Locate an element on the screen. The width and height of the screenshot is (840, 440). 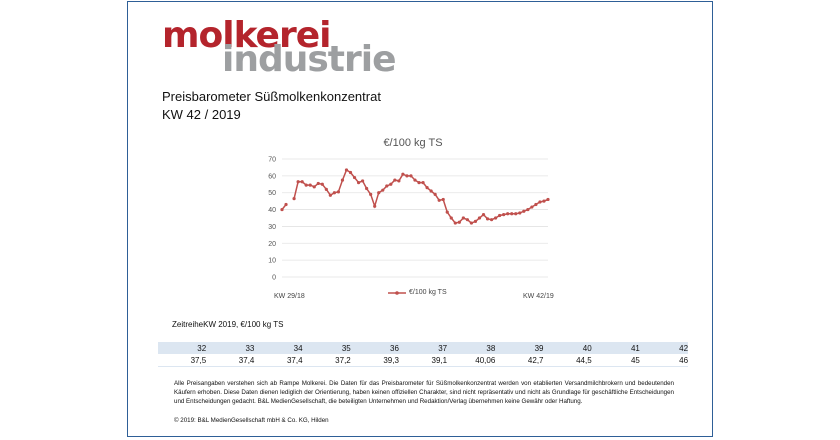
legend: €/100 kg TS is located at coordinates (417, 292).